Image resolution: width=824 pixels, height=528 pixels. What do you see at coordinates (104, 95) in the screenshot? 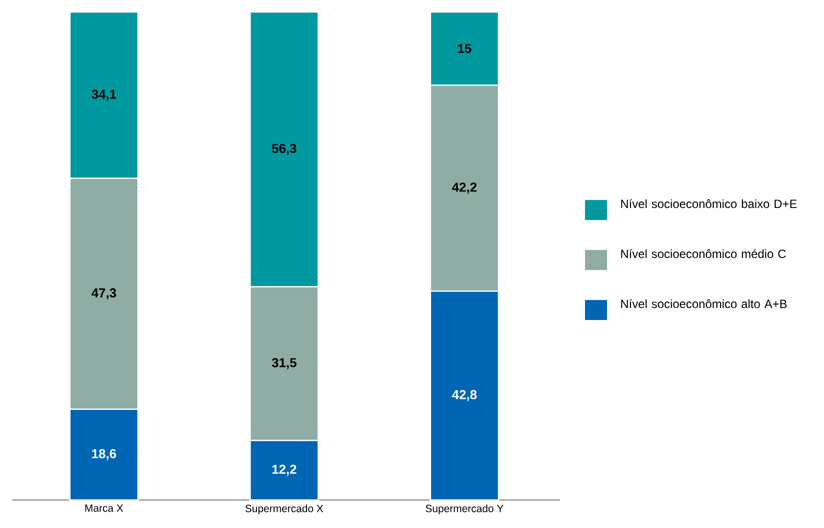
I see `data-label: 34,1` at bounding box center [104, 95].